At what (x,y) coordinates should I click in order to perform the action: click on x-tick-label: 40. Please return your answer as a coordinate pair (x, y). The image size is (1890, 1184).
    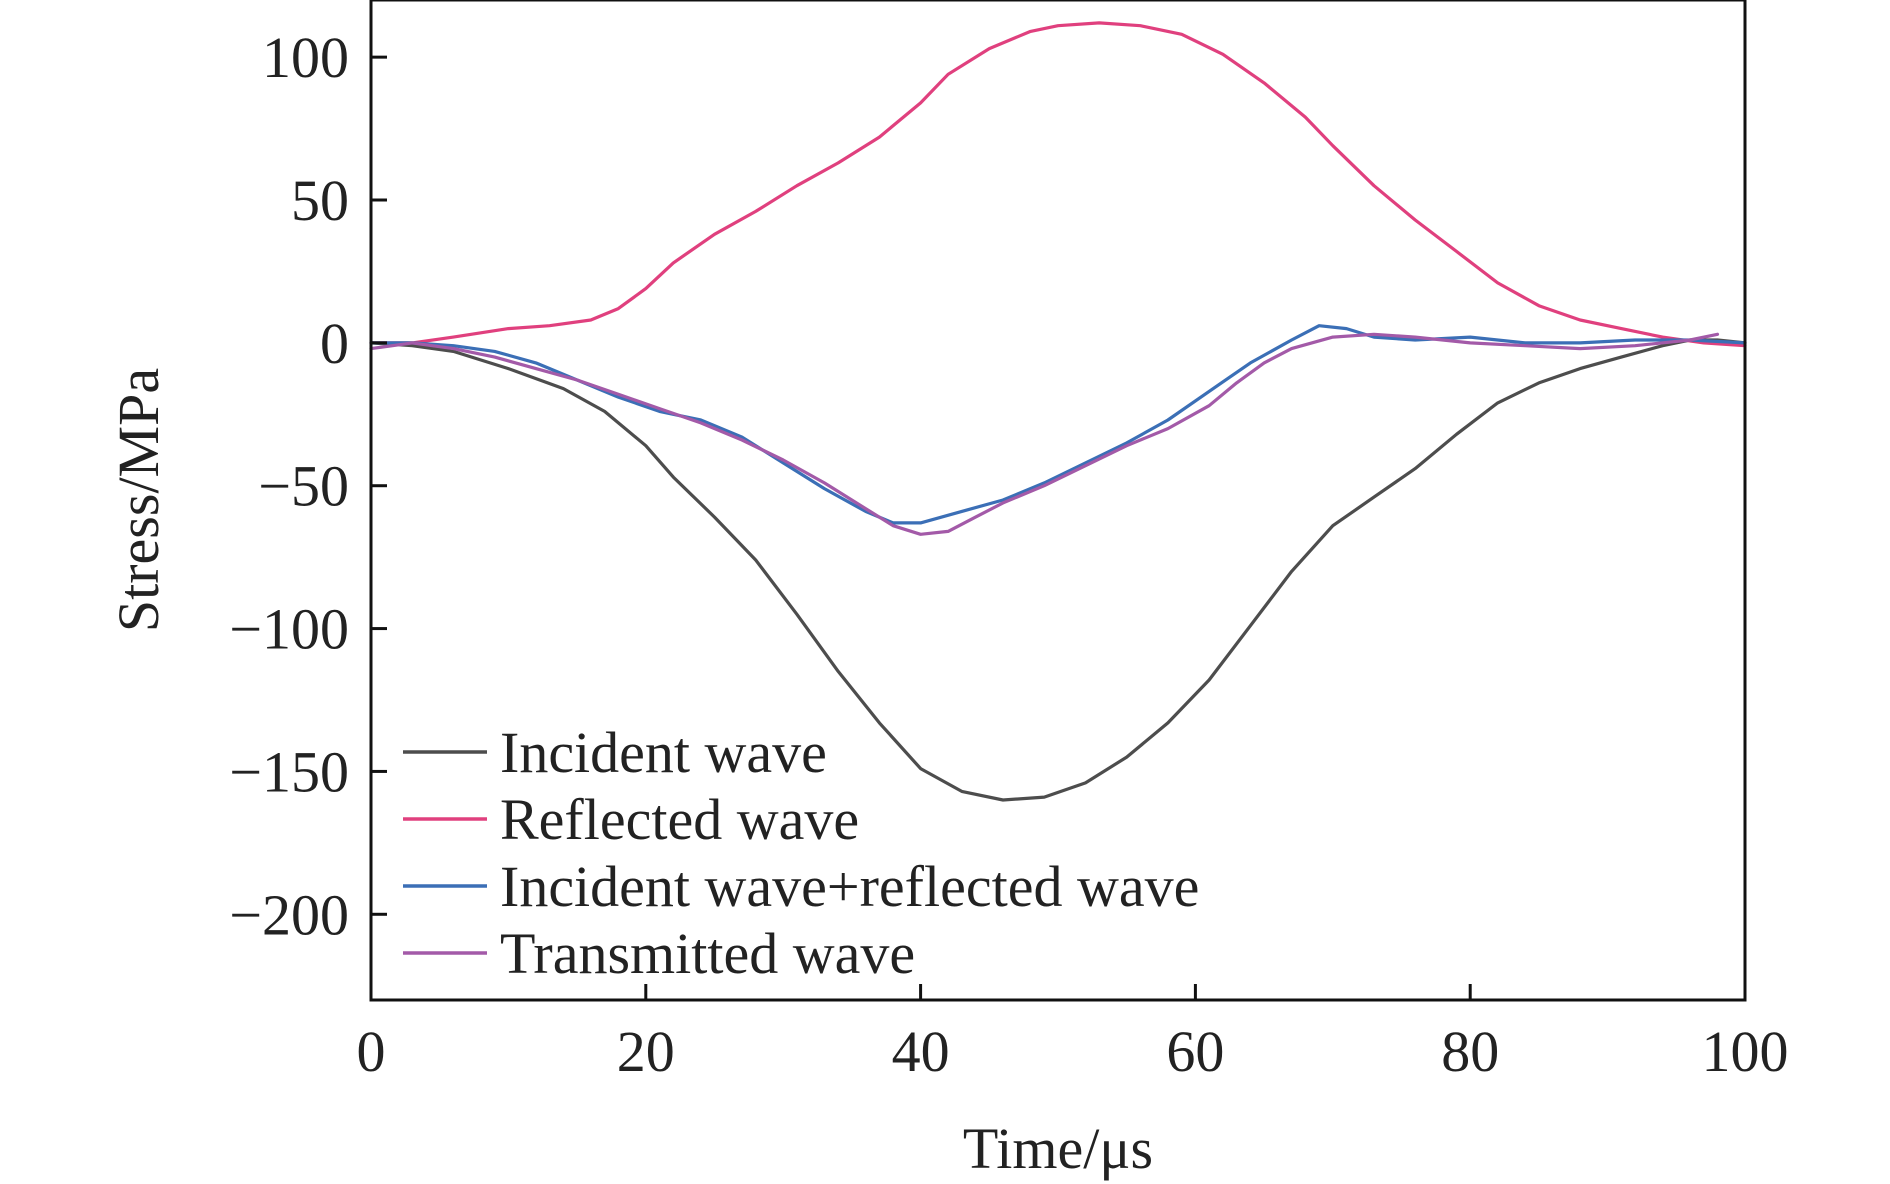
    Looking at the image, I should click on (921, 1051).